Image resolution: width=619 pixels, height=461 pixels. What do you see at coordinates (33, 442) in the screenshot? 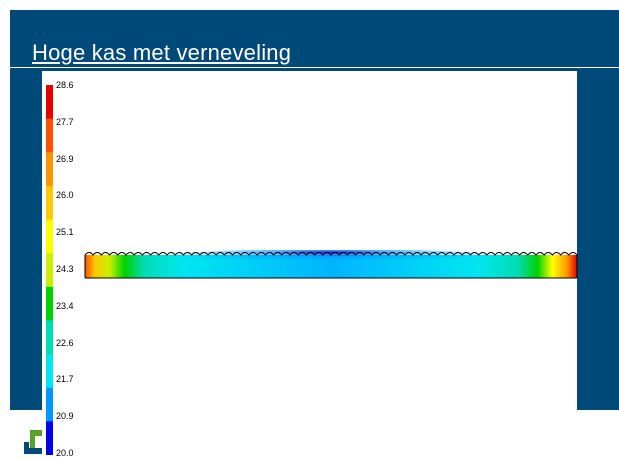
I see `company-logo-icon` at bounding box center [33, 442].